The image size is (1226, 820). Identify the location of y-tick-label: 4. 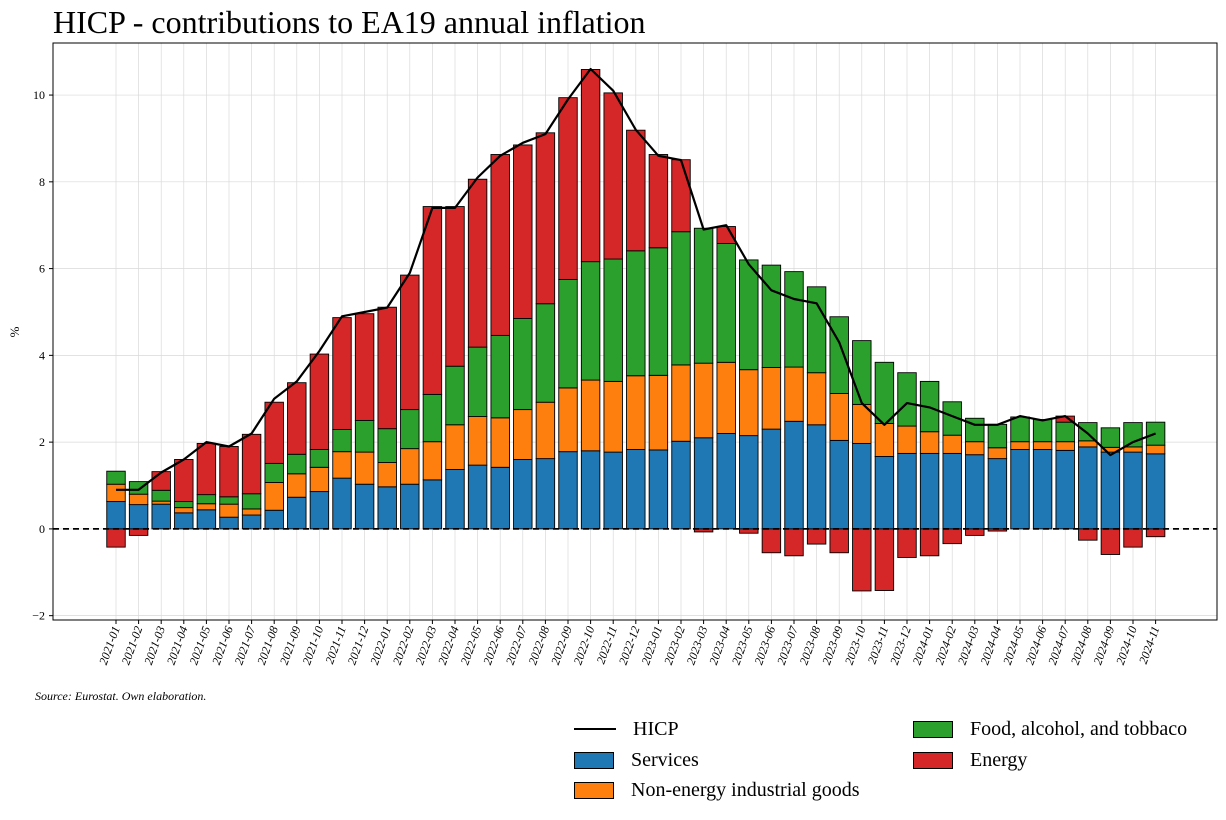
(42, 355).